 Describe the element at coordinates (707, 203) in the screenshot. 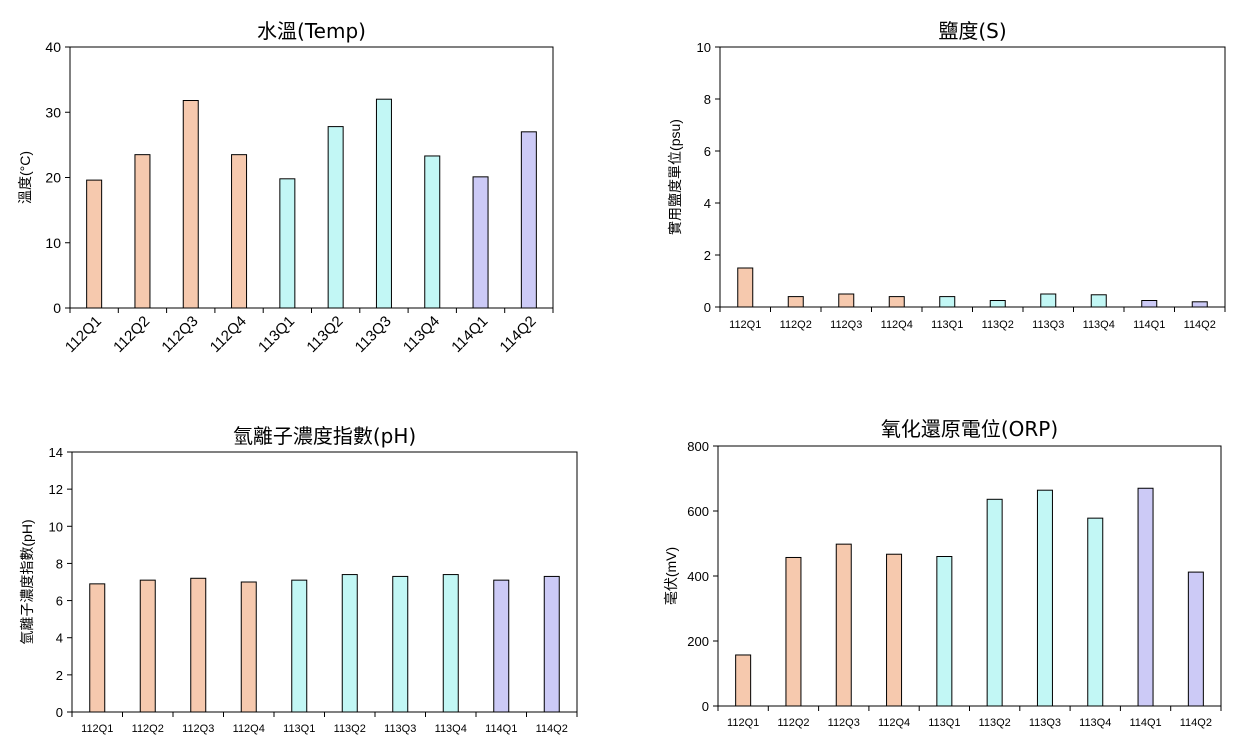

I see `y-tick-label: 4` at that location.